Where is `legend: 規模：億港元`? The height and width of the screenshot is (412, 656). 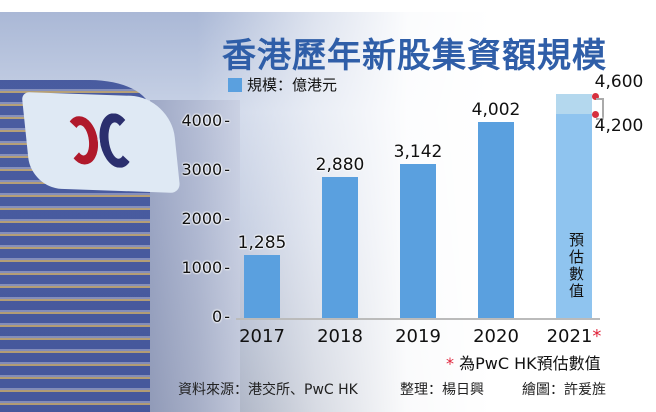 legend: 規模：億港元 is located at coordinates (282, 84).